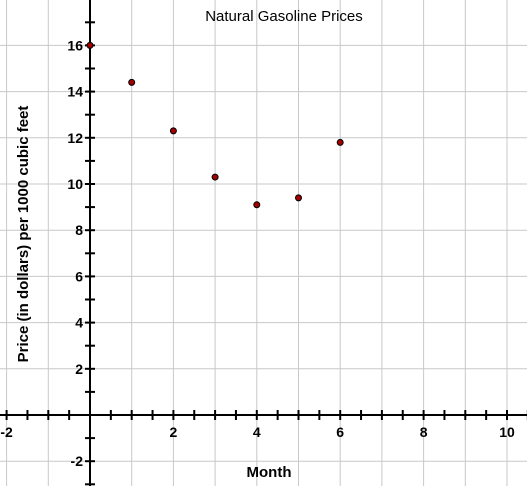 This screenshot has height=486, width=527. What do you see at coordinates (75, 184) in the screenshot?
I see `y-tick-label: 10` at bounding box center [75, 184].